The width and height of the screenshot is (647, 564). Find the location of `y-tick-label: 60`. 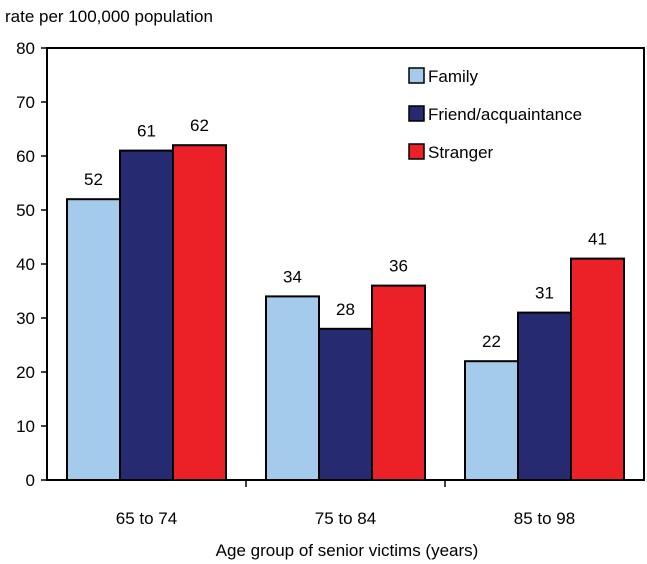

y-tick-label: 60 is located at coordinates (25, 156).